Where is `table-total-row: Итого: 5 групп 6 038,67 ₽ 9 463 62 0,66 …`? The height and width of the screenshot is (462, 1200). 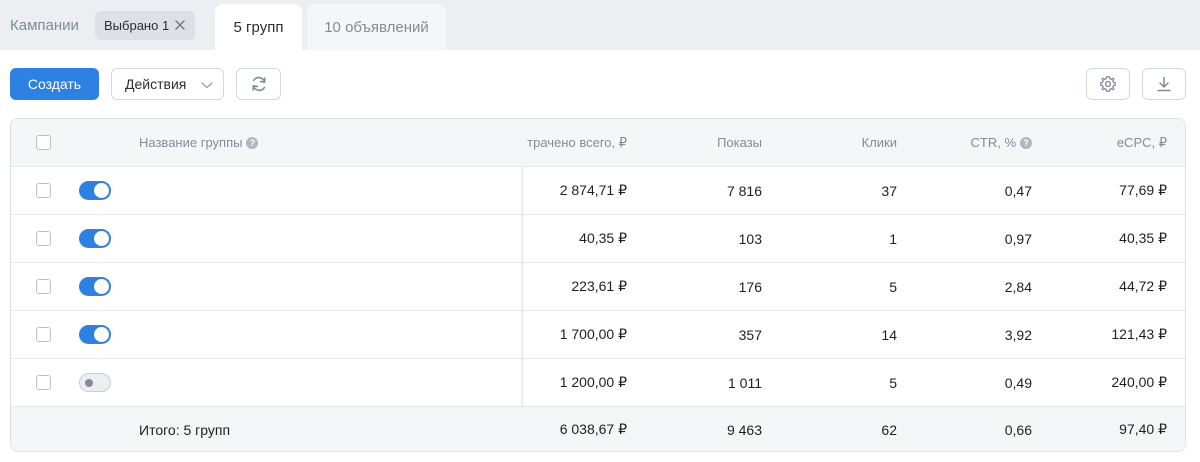
table-total-row: Итого: 5 групп 6 038,67 ₽ 9 463 62 0,66 … is located at coordinates (598, 429).